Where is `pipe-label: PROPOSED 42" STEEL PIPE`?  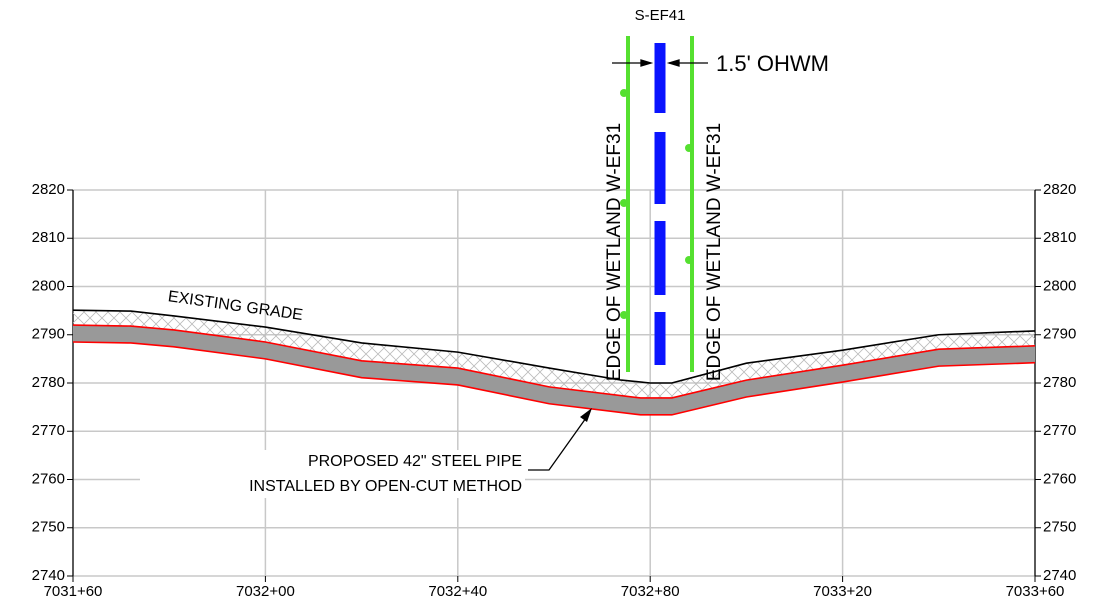
pipe-label: PROPOSED 42" STEEL PIPE is located at coordinates (415, 461).